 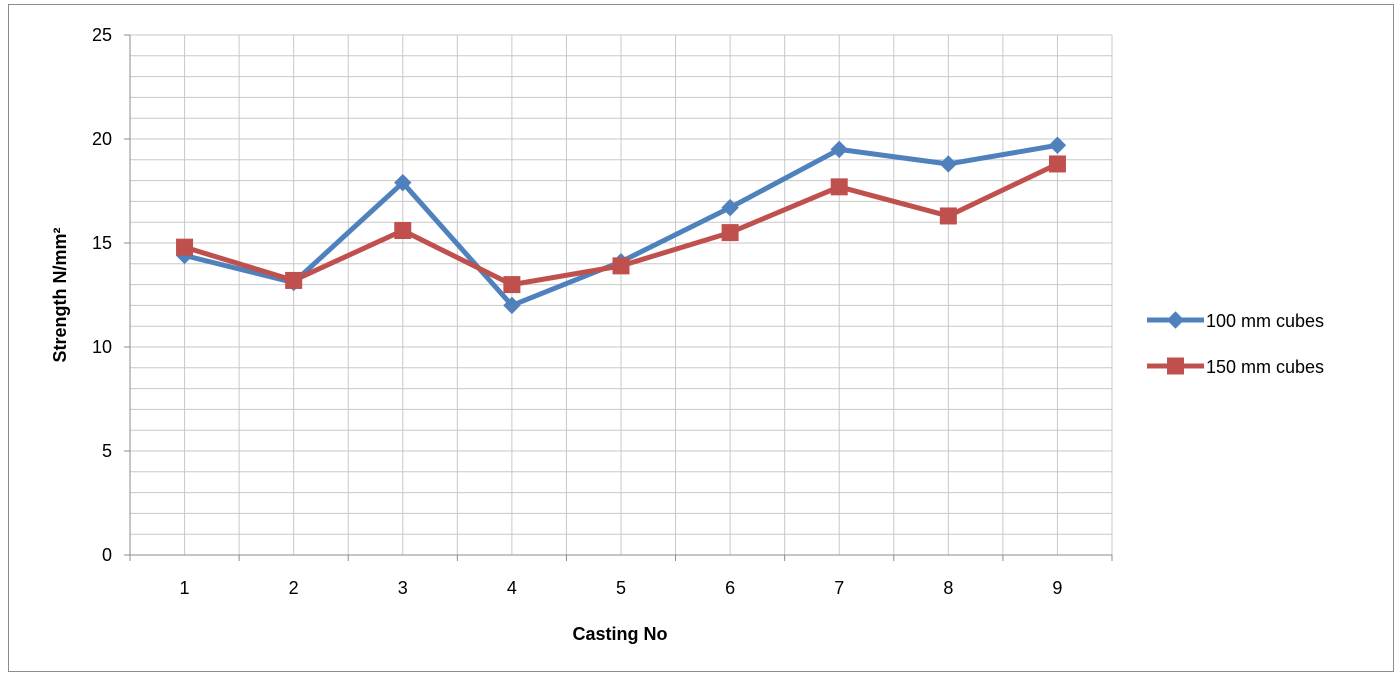 What do you see at coordinates (1057, 588) in the screenshot?
I see `x-tick-label: 9` at bounding box center [1057, 588].